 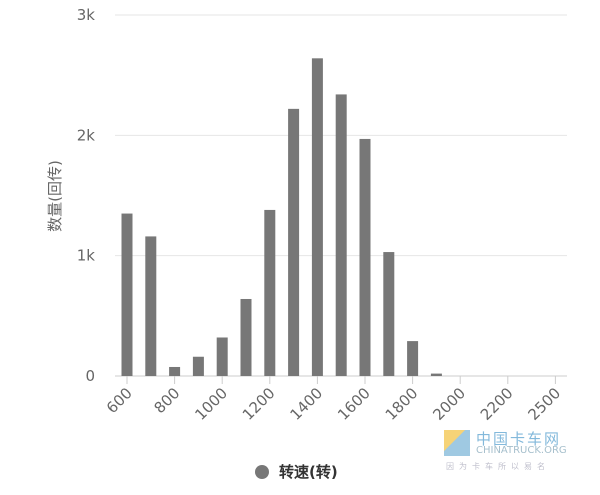 I want to click on x-tick-label: 1600, so click(x=354, y=404).